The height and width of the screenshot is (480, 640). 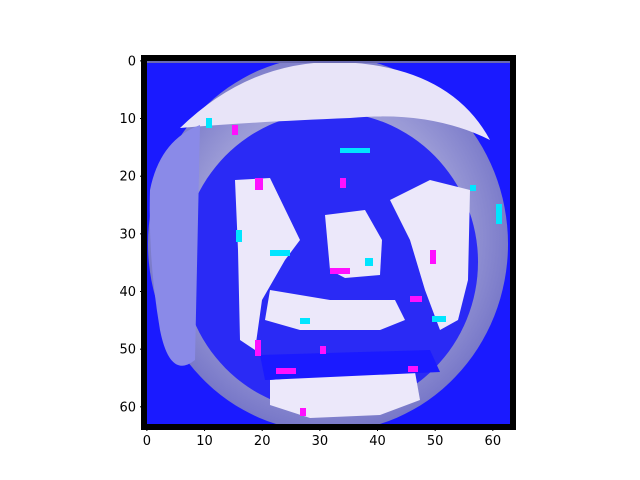 I want to click on lower-blue-band, so click(x=350, y=365).